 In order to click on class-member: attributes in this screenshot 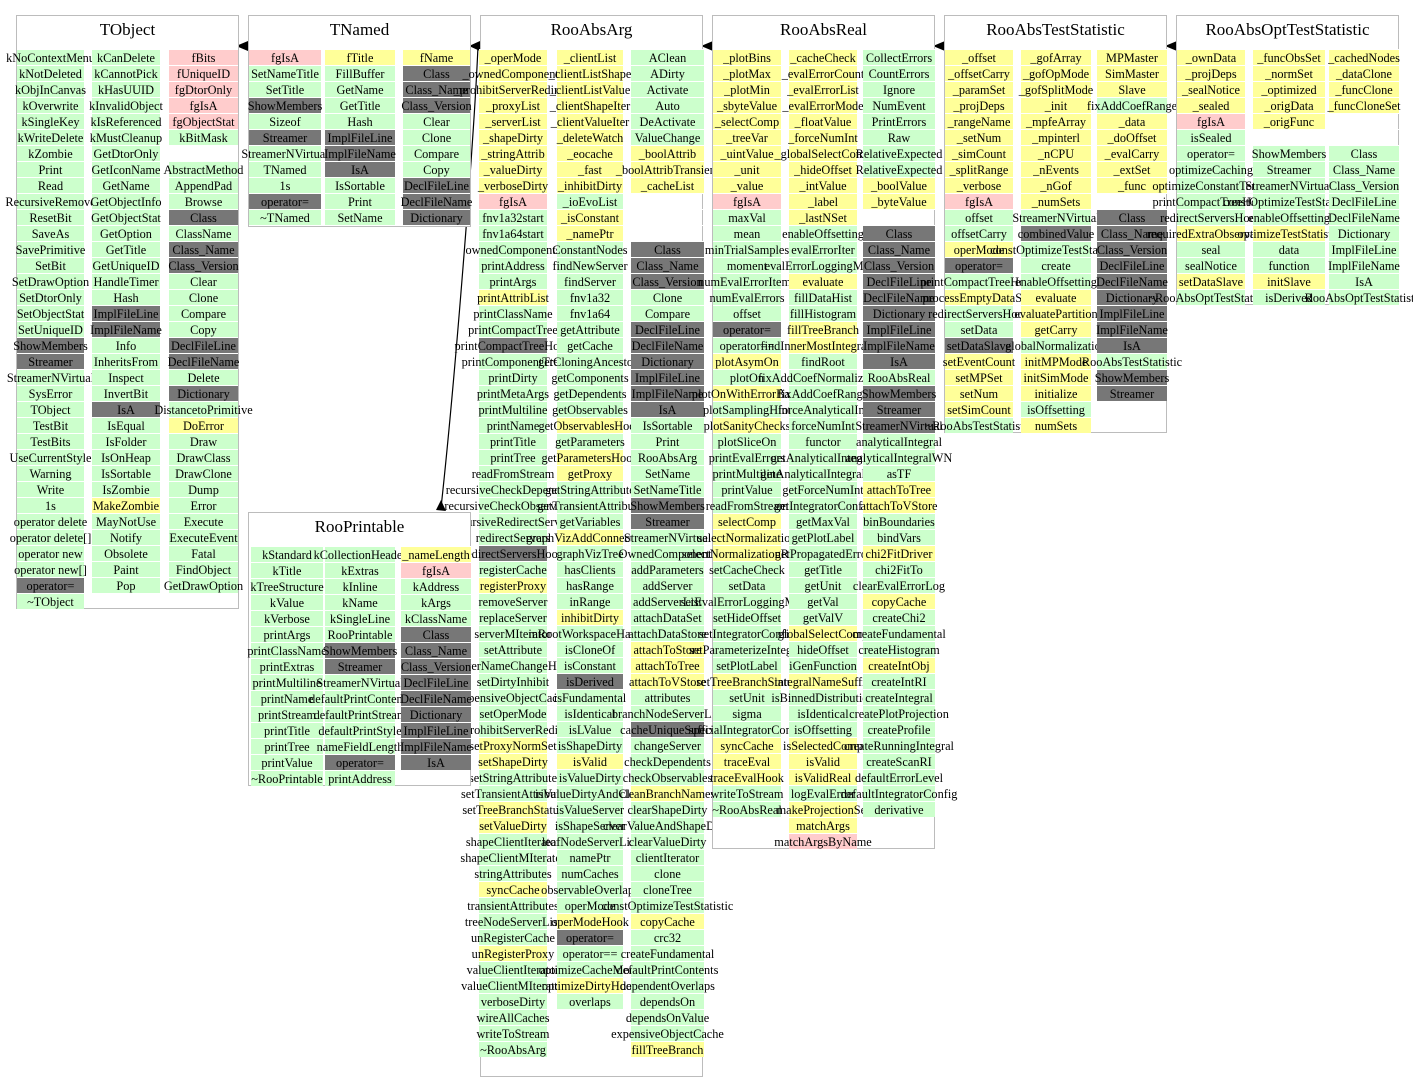, I will do `click(667, 697)`.